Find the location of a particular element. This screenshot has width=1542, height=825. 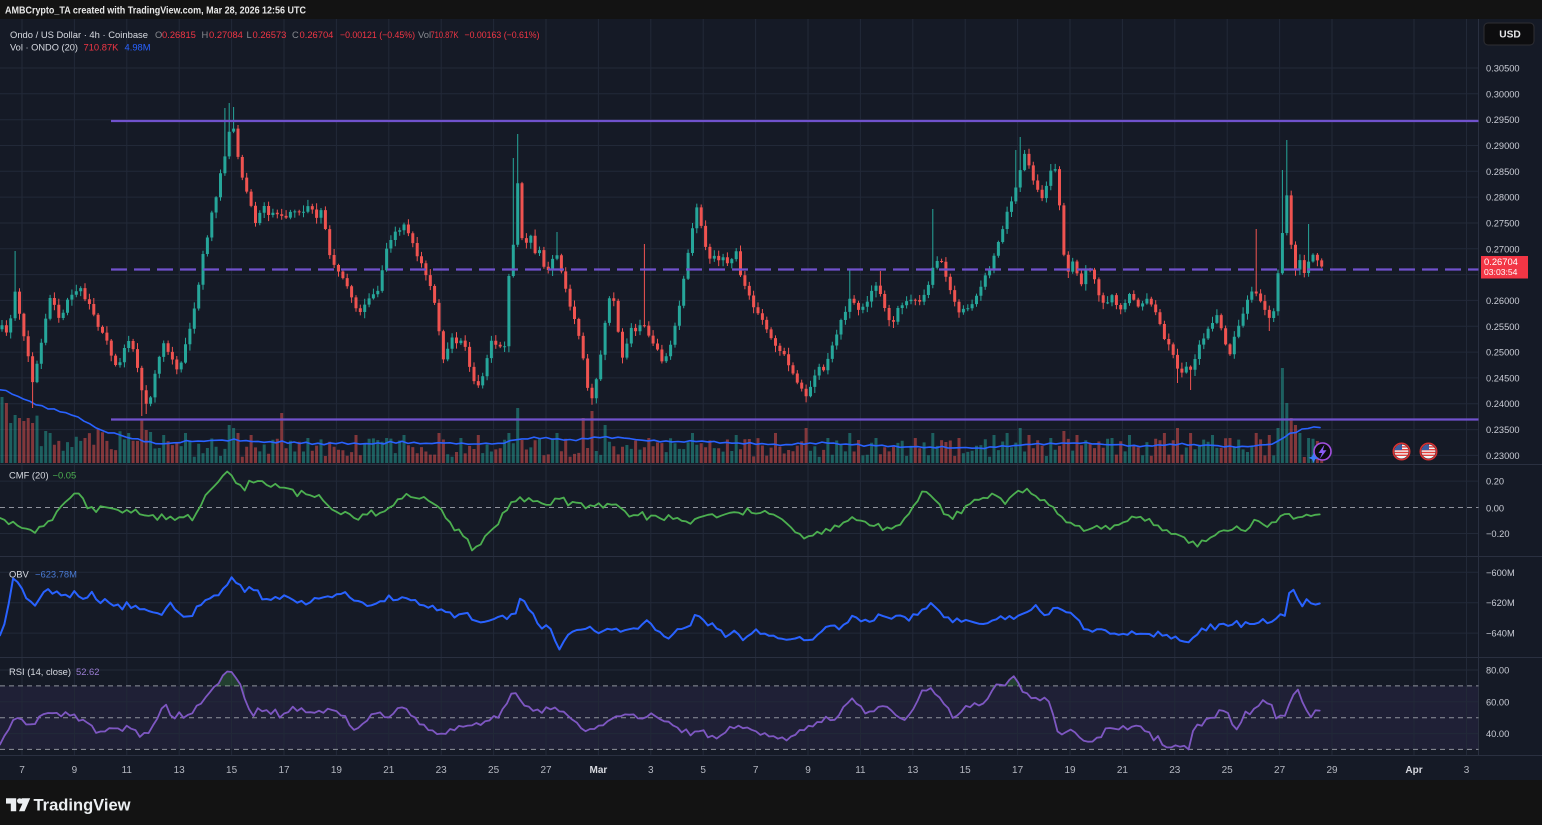

svg-text: CMF (20) is located at coordinates (29, 475).